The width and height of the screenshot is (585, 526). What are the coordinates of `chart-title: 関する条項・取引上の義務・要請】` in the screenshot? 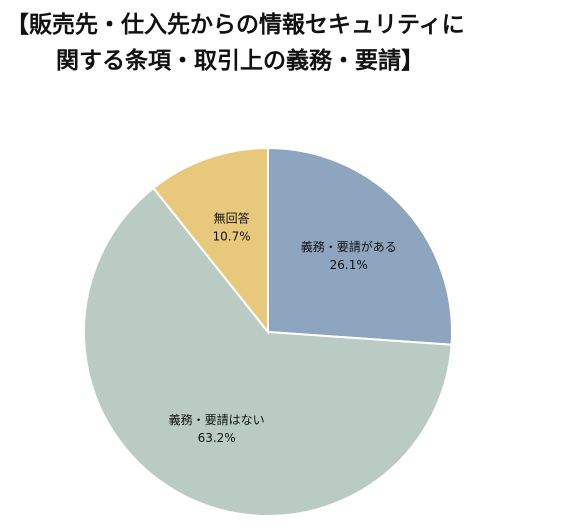 It's located at (240, 60).